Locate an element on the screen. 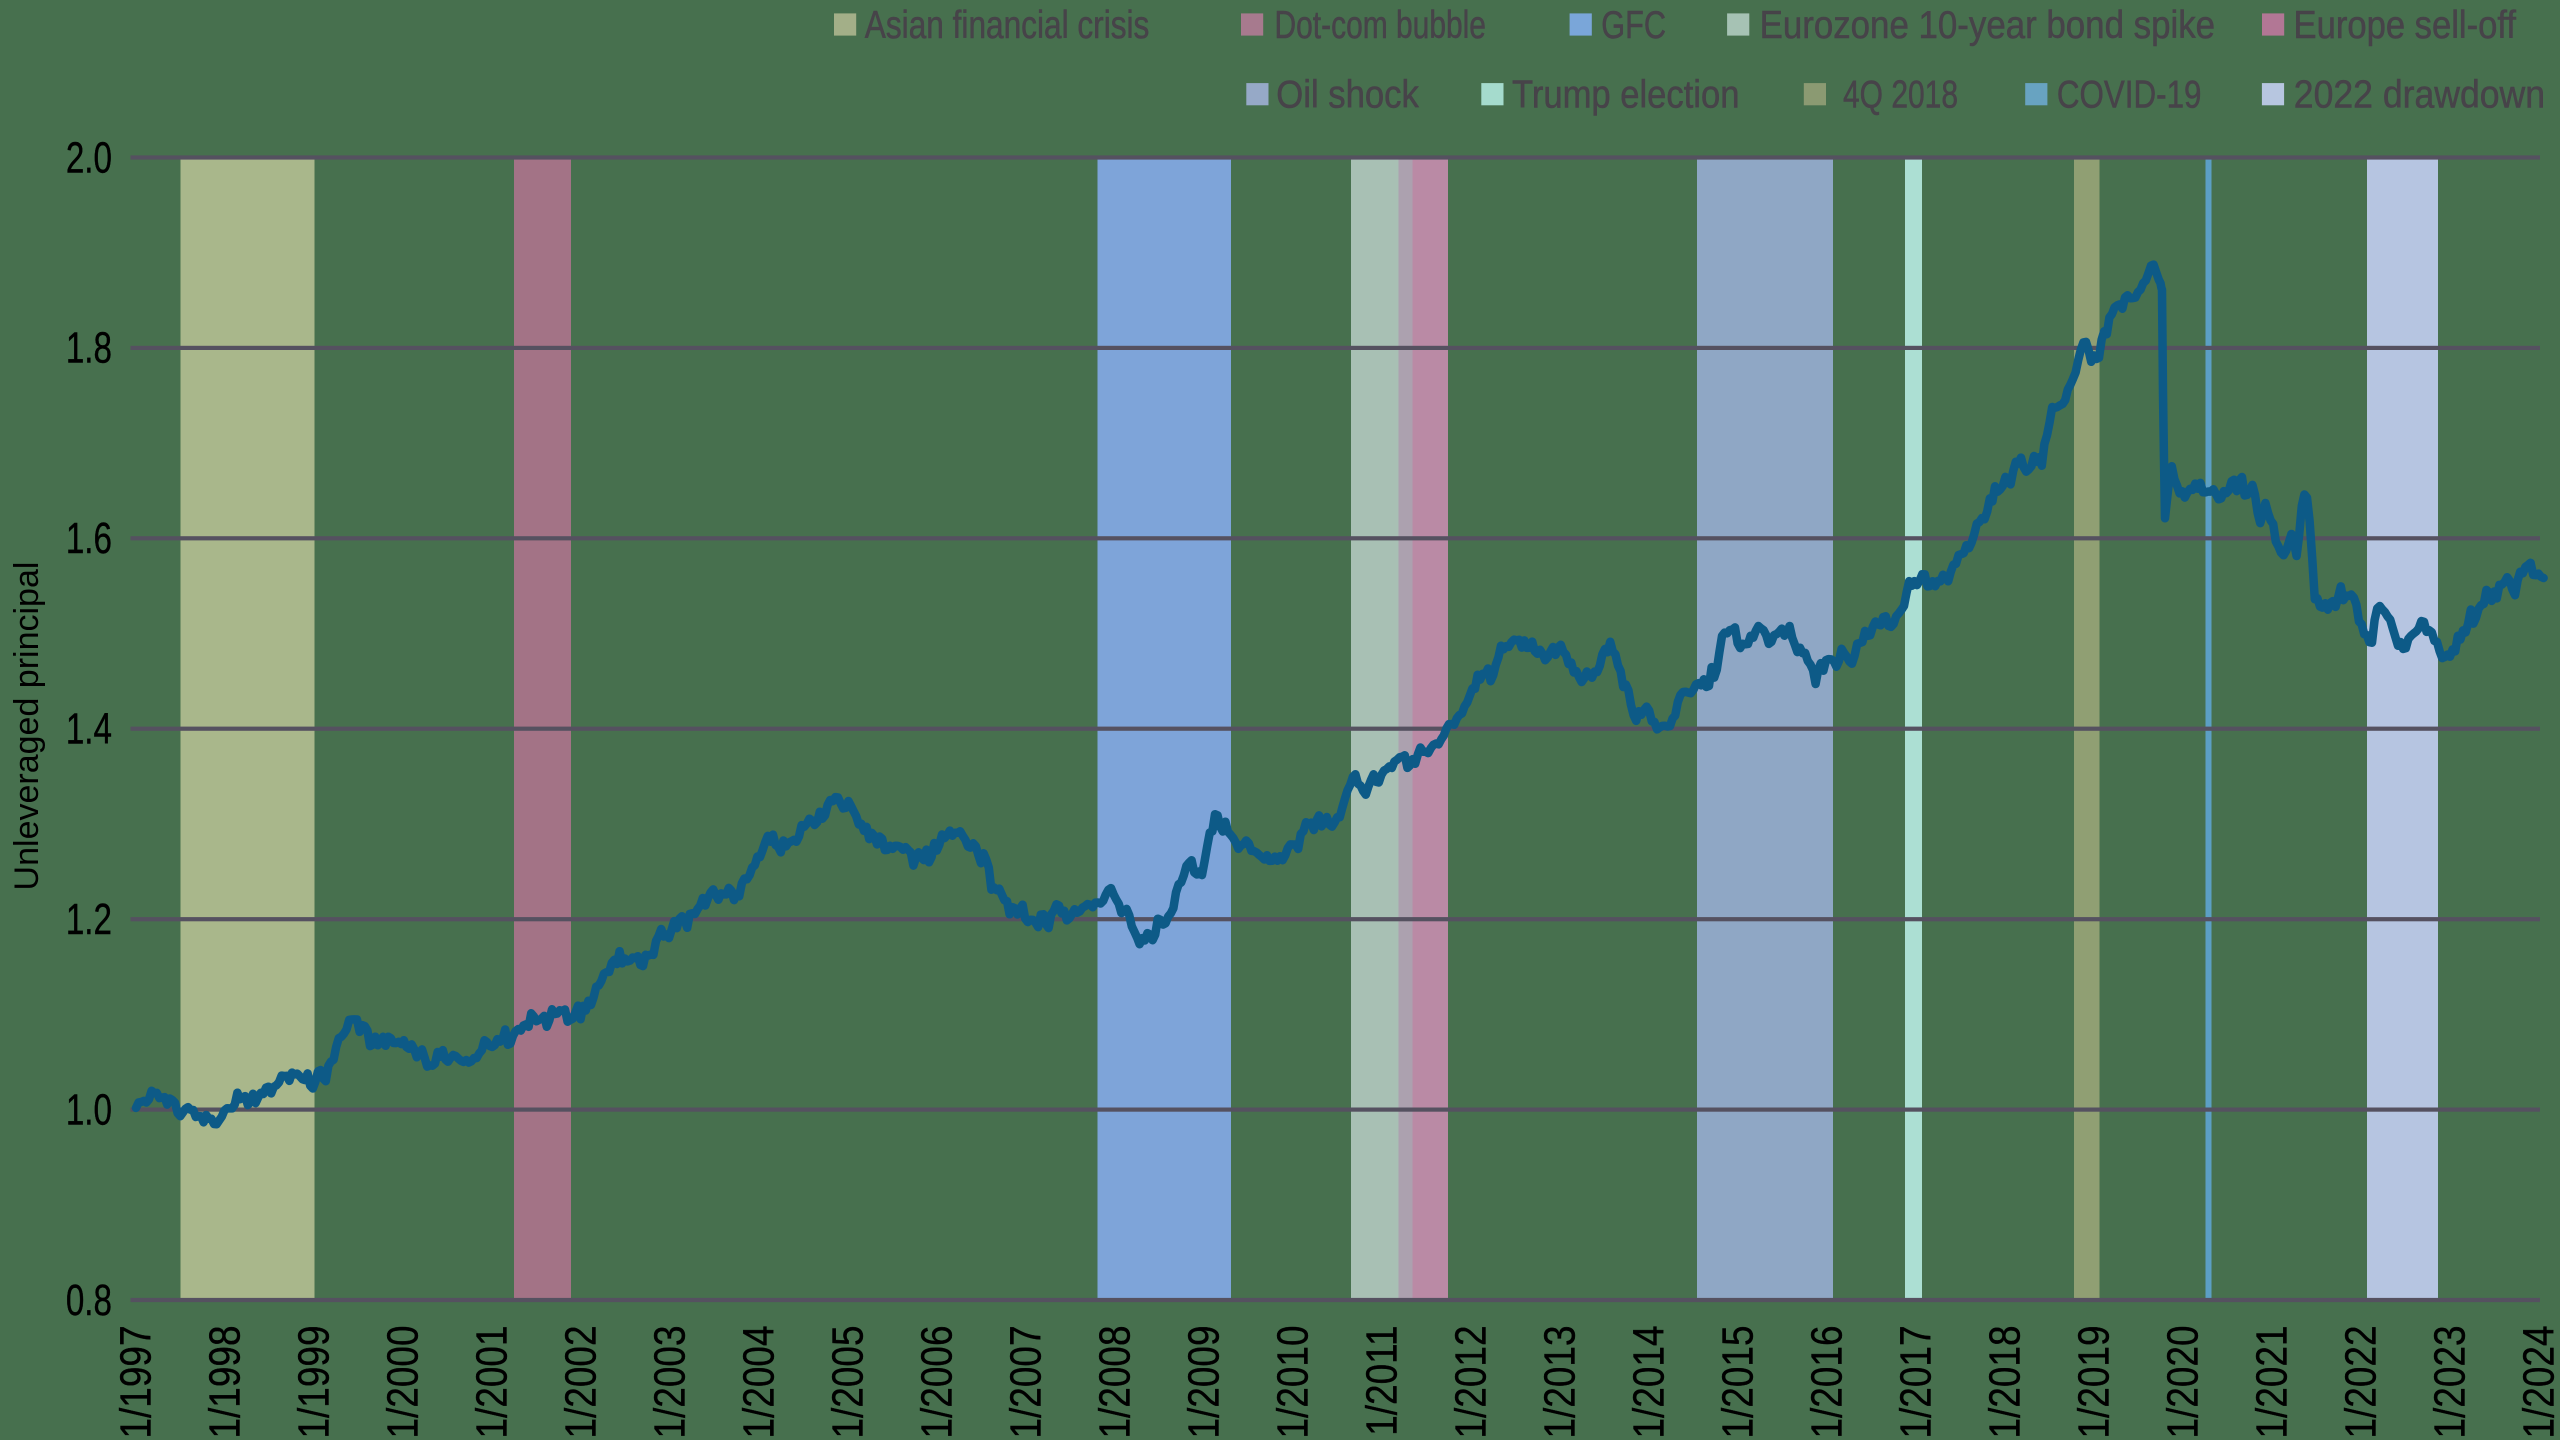  svg-text: 1/2009 is located at coordinates (1204, 1382).